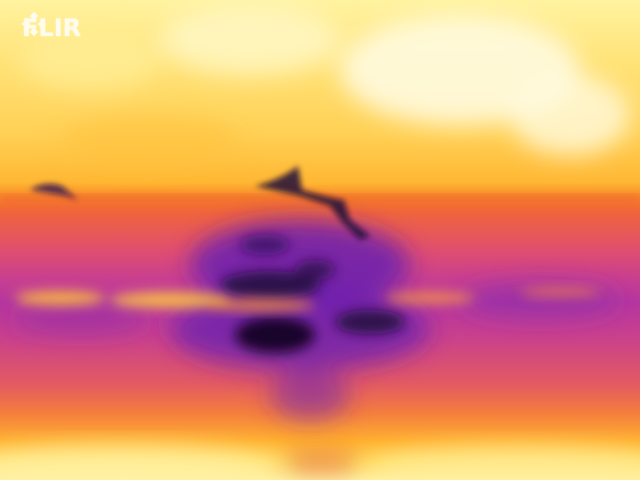 This screenshot has width=640, height=480. Describe the element at coordinates (200, 203) in the screenshot. I see `dark-wisps` at that location.